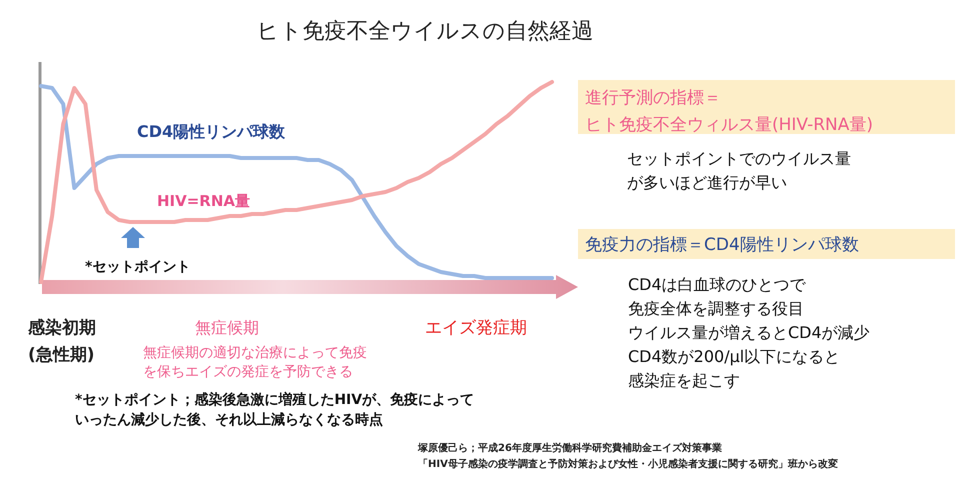  I want to click on annotation: *セットポイント, so click(137, 267).